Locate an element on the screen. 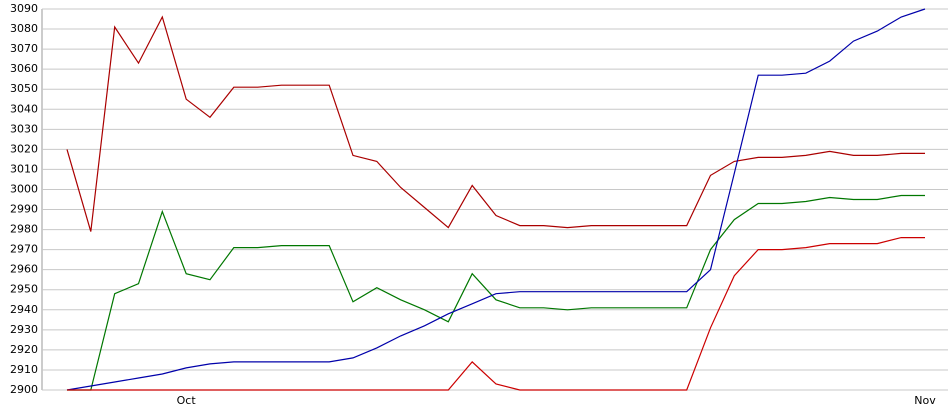  y-tick-label: 2910 is located at coordinates (24, 369).